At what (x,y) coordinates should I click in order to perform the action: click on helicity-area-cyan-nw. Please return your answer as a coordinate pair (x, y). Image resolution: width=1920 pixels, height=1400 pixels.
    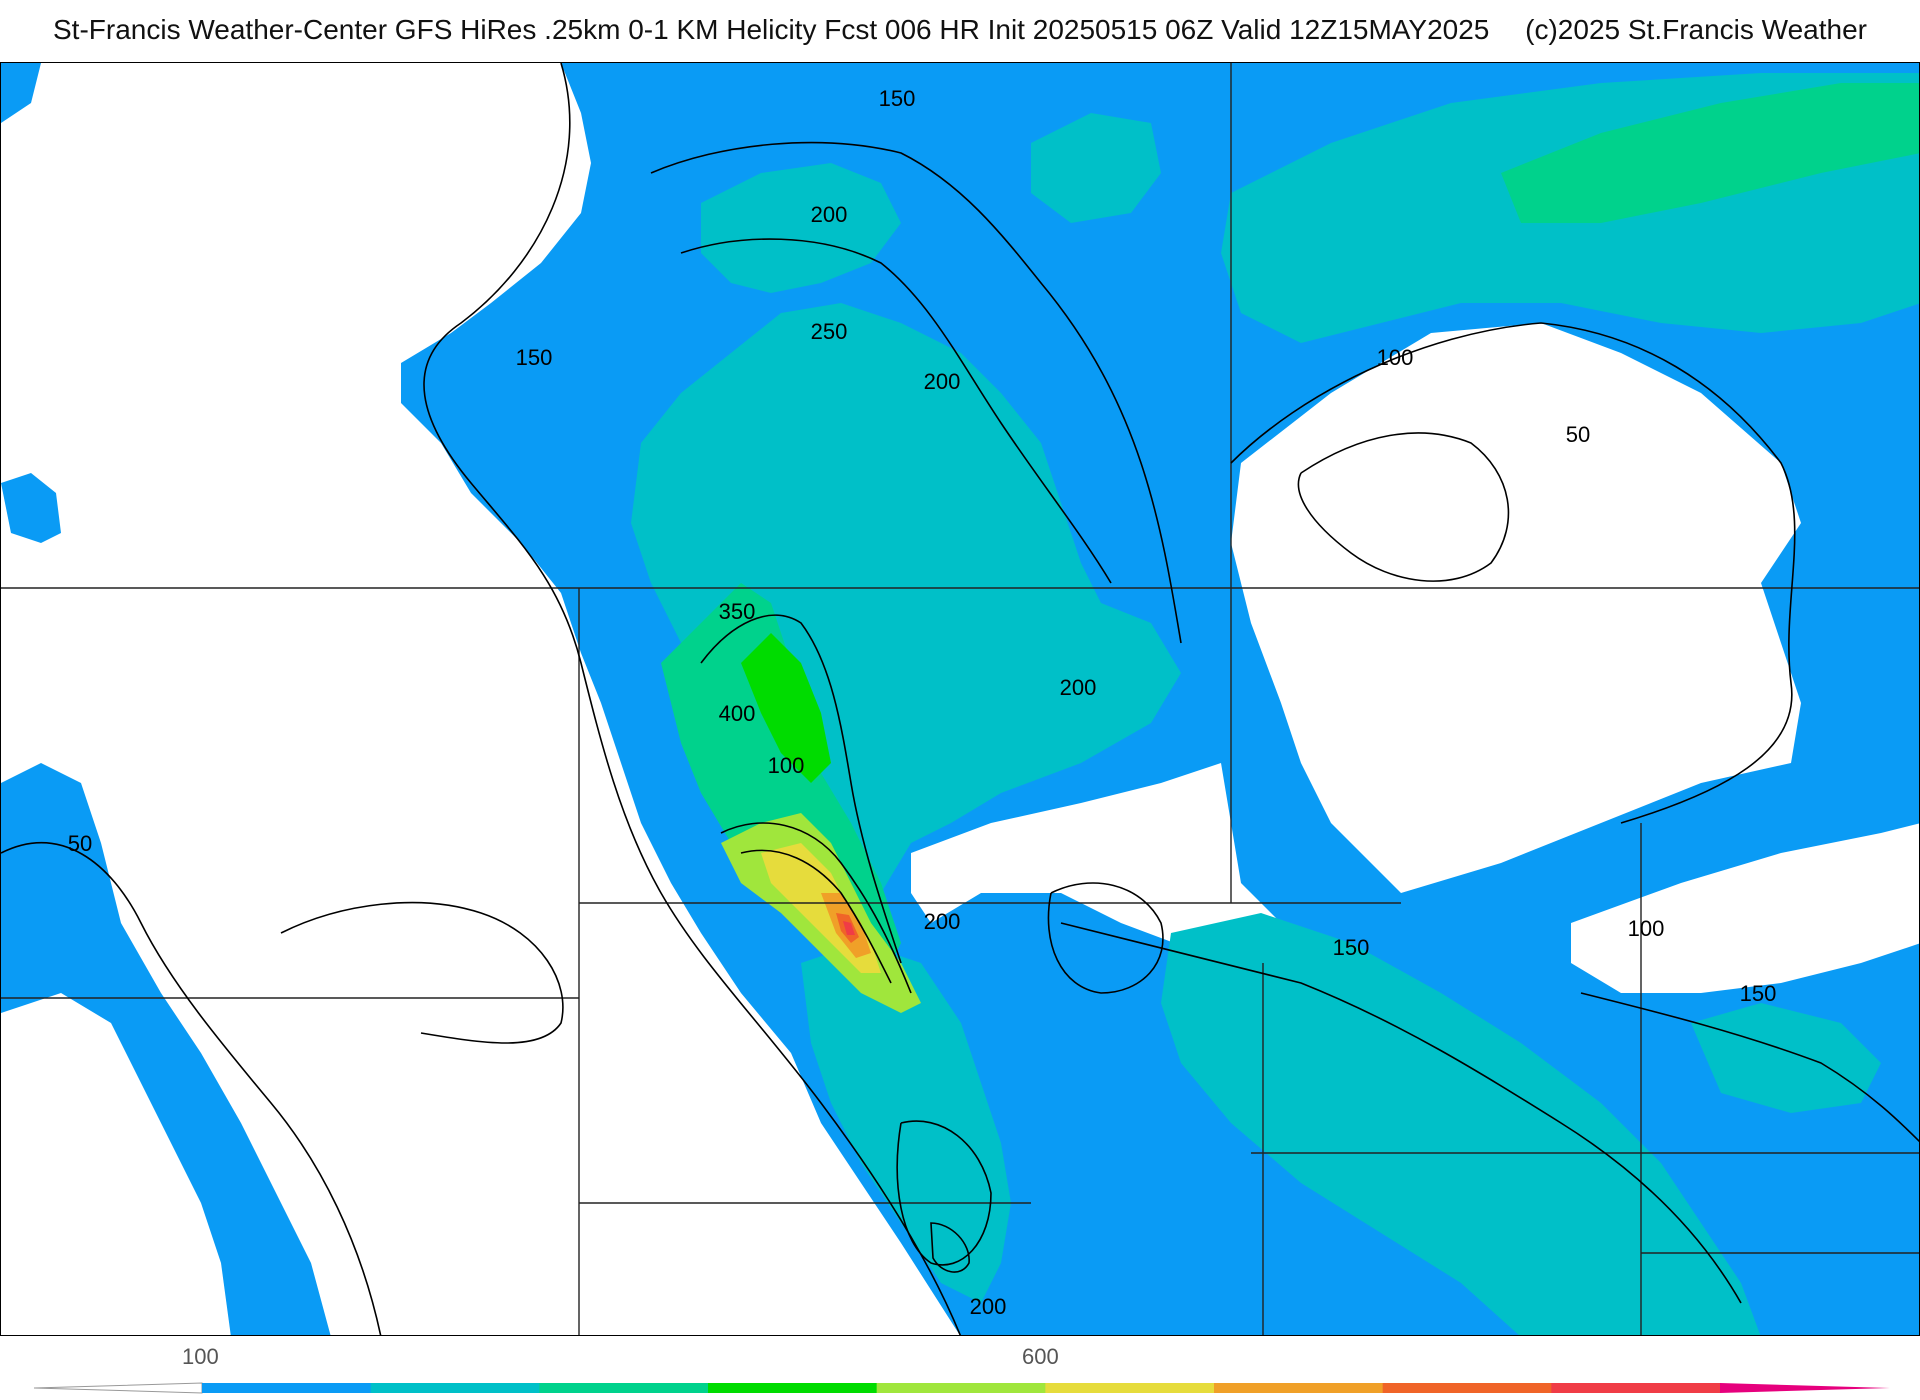
    Looking at the image, I should click on (801, 228).